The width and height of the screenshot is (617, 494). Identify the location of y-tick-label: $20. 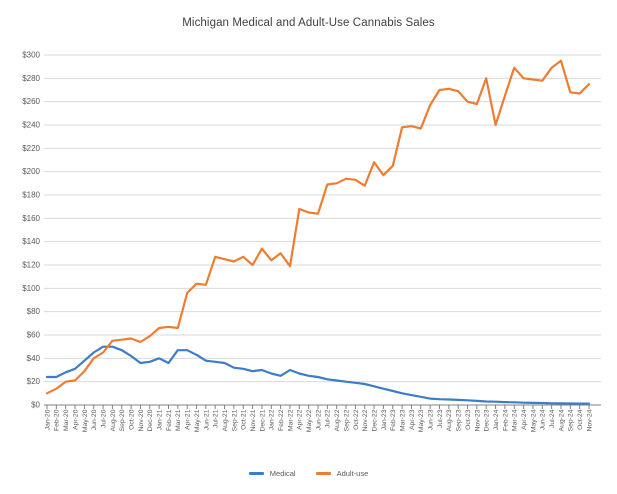
(34, 381).